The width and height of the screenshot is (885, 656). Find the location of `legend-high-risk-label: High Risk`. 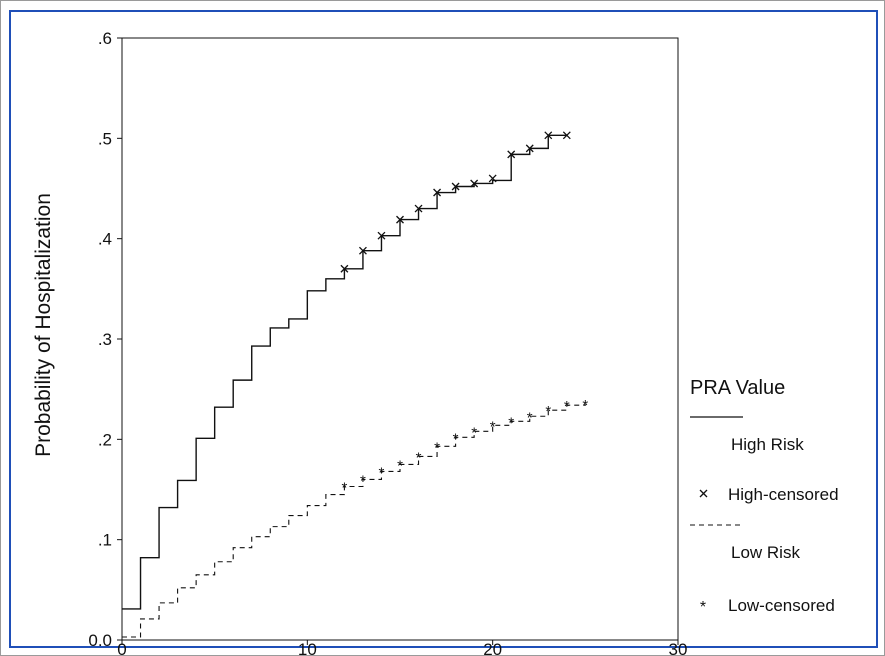

legend-high-risk-label: High Risk is located at coordinates (767, 444).